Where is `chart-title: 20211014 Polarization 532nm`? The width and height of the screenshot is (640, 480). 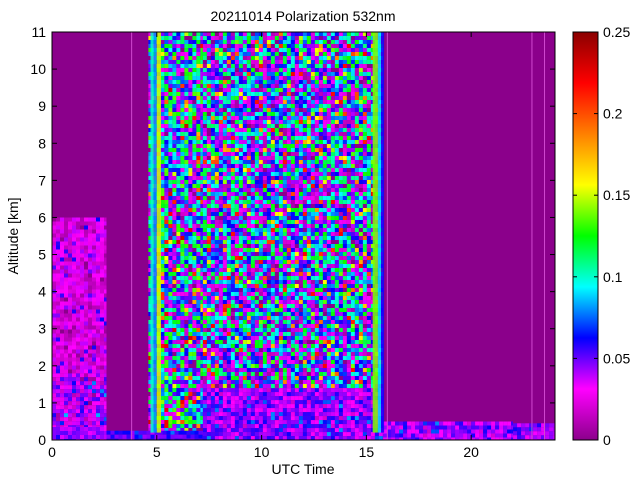 chart-title: 20211014 Polarization 532nm is located at coordinates (303, 16).